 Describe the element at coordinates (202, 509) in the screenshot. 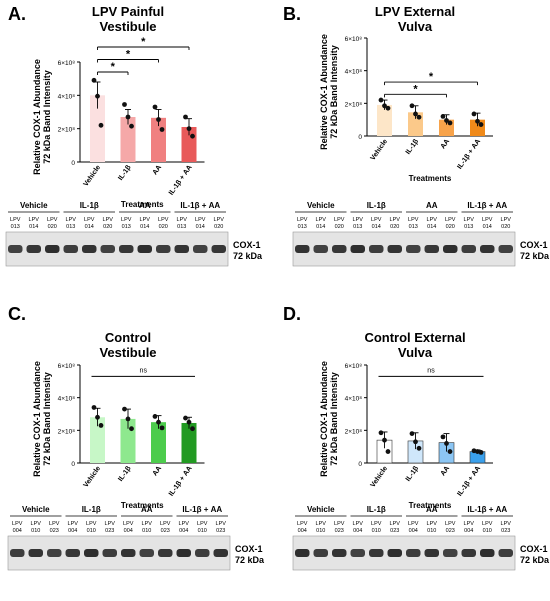

I see `blot-group-label: IL-1β + AA` at that location.